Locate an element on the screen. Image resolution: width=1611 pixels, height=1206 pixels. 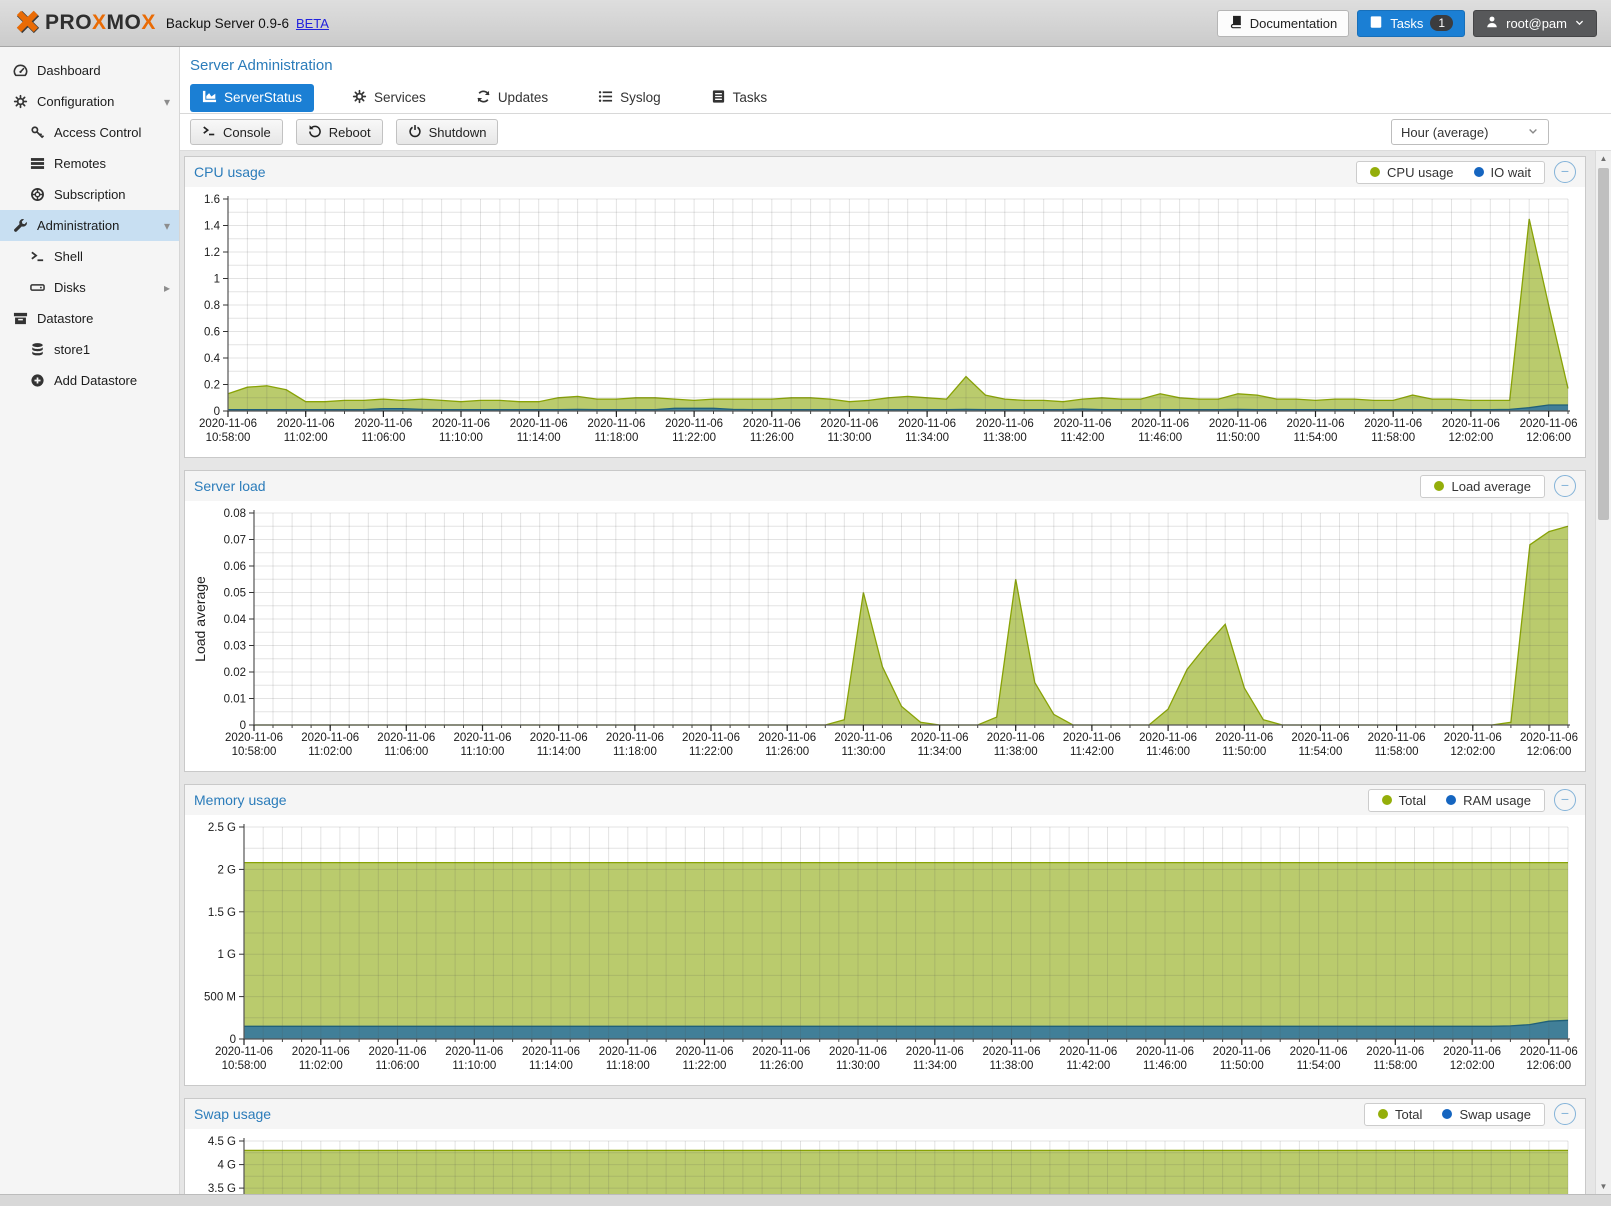
terminal-icon is located at coordinates (209, 132).